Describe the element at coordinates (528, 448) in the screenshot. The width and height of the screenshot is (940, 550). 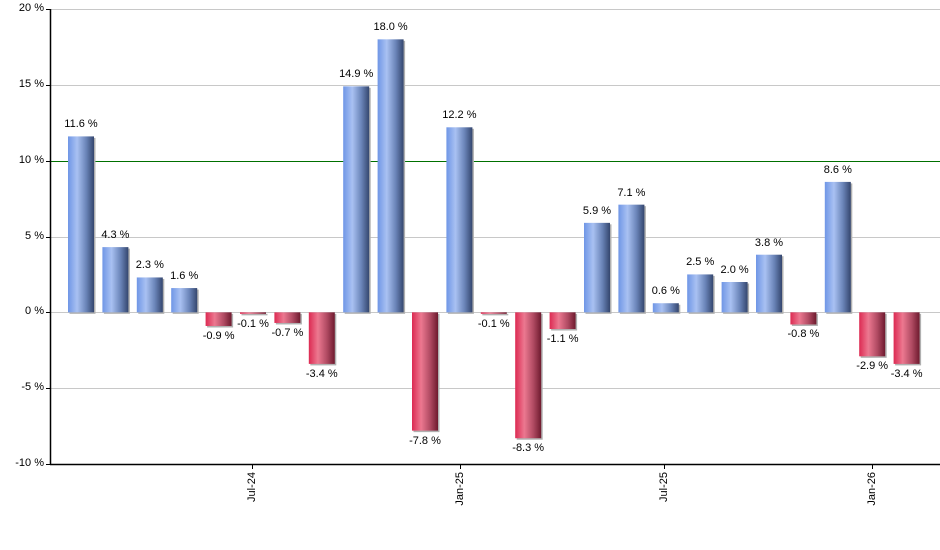
I see `value-label: -8.3 %` at that location.